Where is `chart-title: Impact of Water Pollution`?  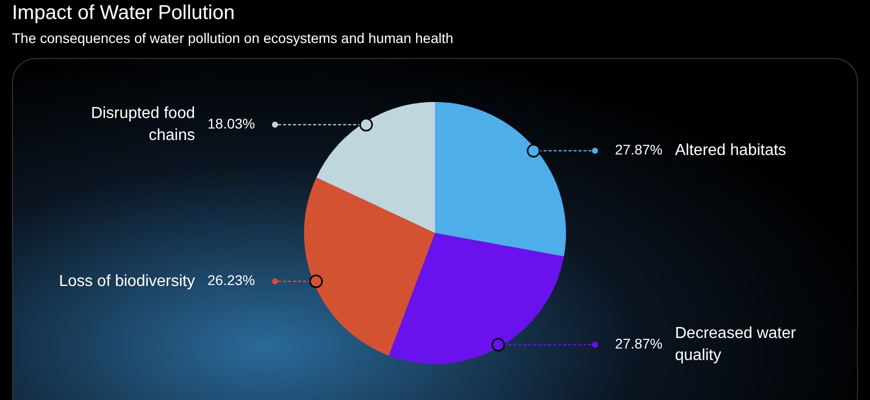
chart-title: Impact of Water Pollution is located at coordinates (123, 13).